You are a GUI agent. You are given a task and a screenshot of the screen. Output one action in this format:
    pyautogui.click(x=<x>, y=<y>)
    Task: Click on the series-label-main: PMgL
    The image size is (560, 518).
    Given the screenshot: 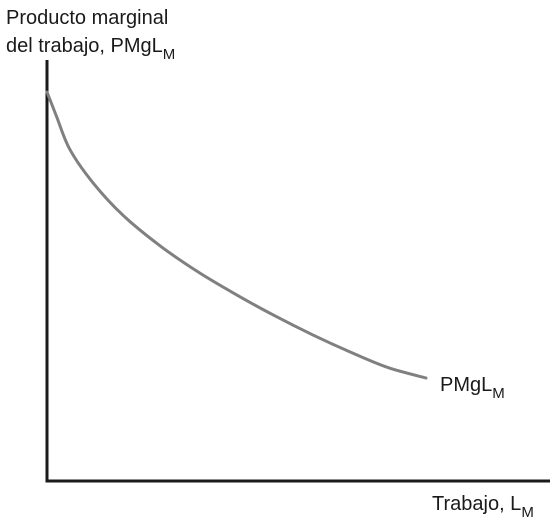 What is the action you would take?
    pyautogui.click(x=466, y=385)
    